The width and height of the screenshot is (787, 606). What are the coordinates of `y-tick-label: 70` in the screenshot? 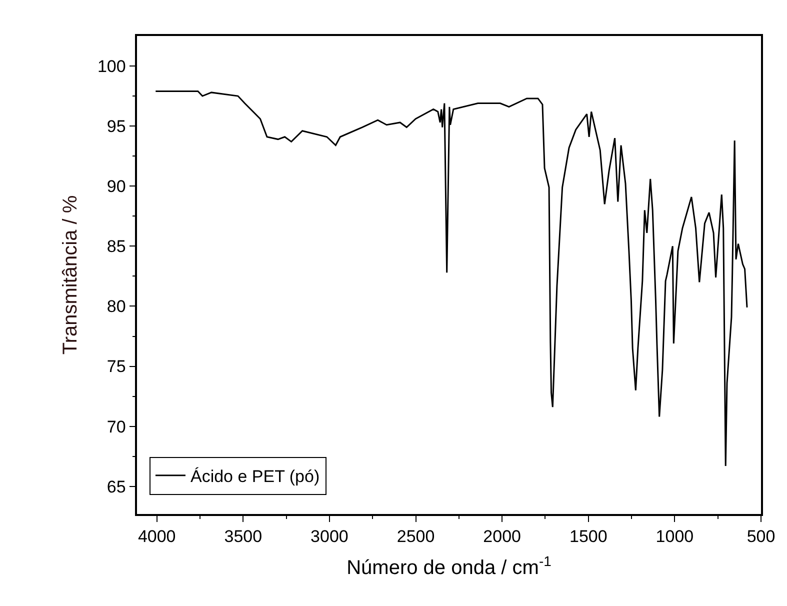 It's located at (116, 426).